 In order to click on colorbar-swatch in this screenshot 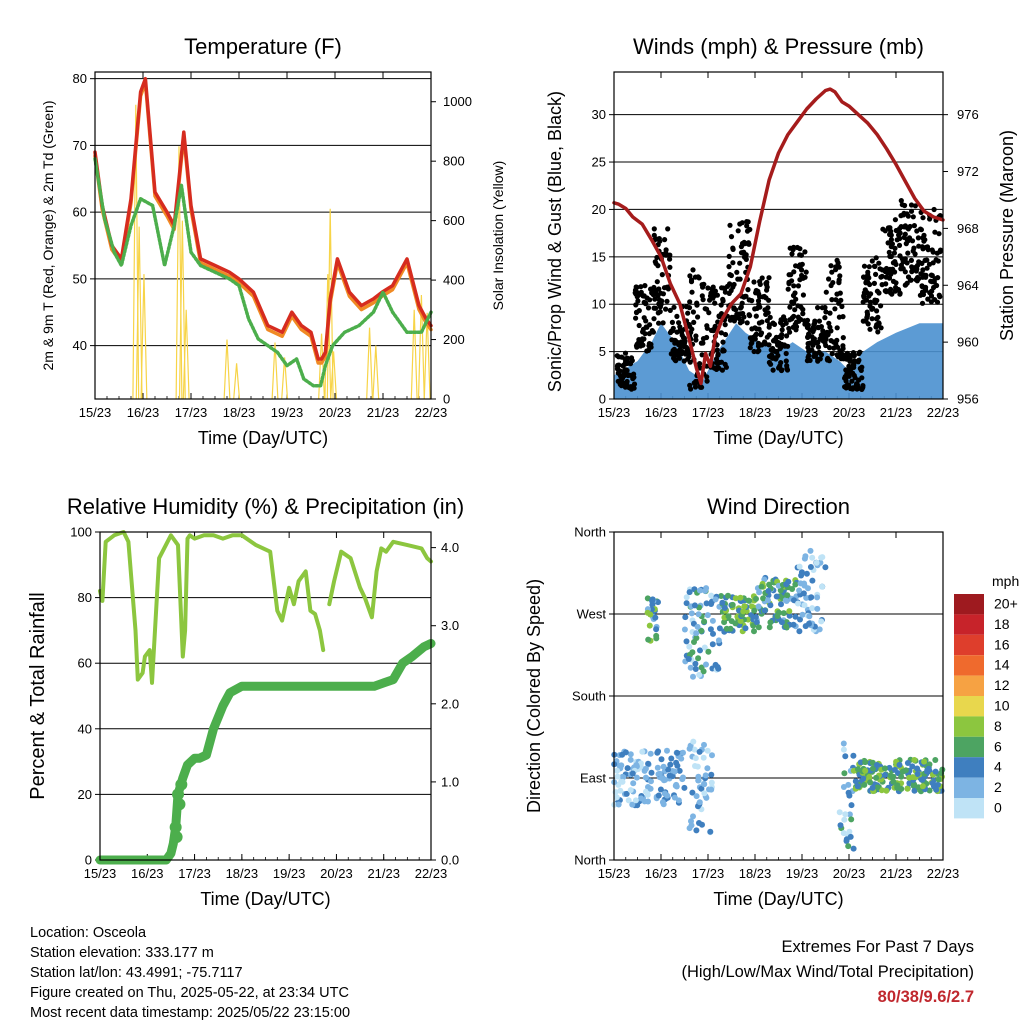, I will do `click(969, 767)`.